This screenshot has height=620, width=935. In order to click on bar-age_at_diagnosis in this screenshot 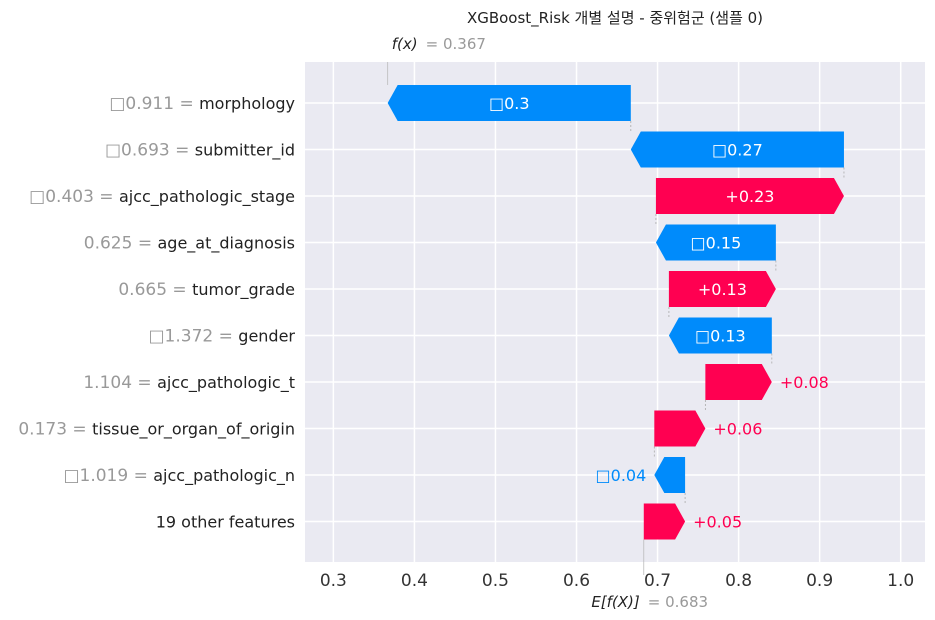, I will do `click(715, 242)`.